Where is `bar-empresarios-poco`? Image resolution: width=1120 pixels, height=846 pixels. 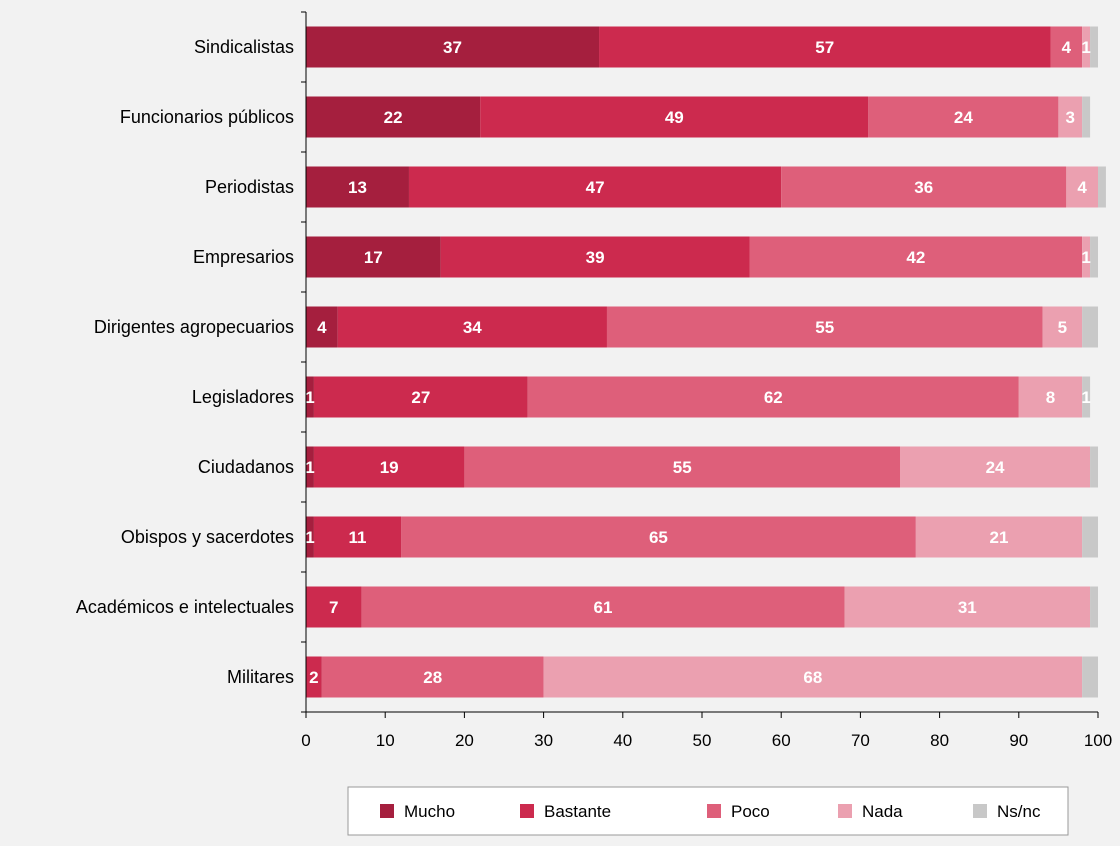
bar-empresarios-poco is located at coordinates (916, 257).